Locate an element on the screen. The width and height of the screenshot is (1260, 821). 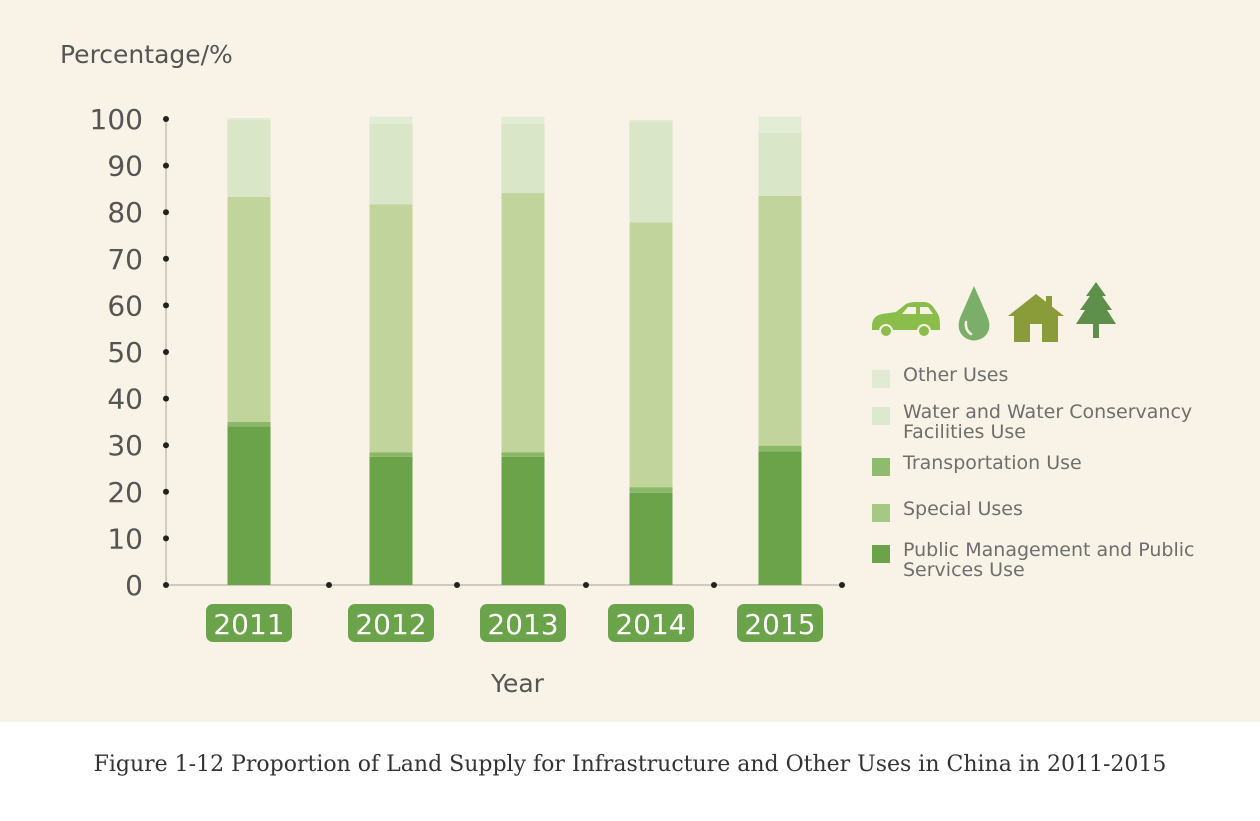
x-tick-label: 2013 is located at coordinates (522, 624).